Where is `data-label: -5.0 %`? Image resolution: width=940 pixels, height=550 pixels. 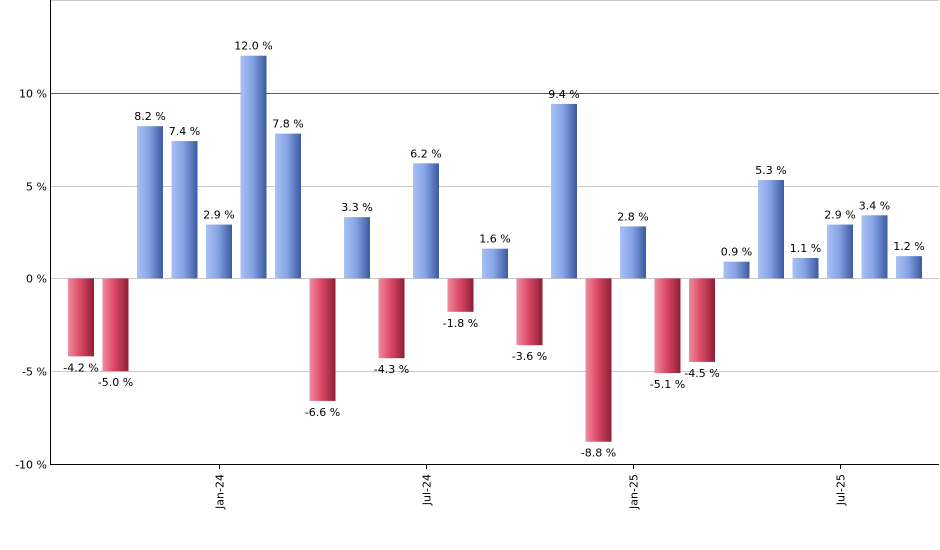 data-label: -5.0 % is located at coordinates (115, 382).